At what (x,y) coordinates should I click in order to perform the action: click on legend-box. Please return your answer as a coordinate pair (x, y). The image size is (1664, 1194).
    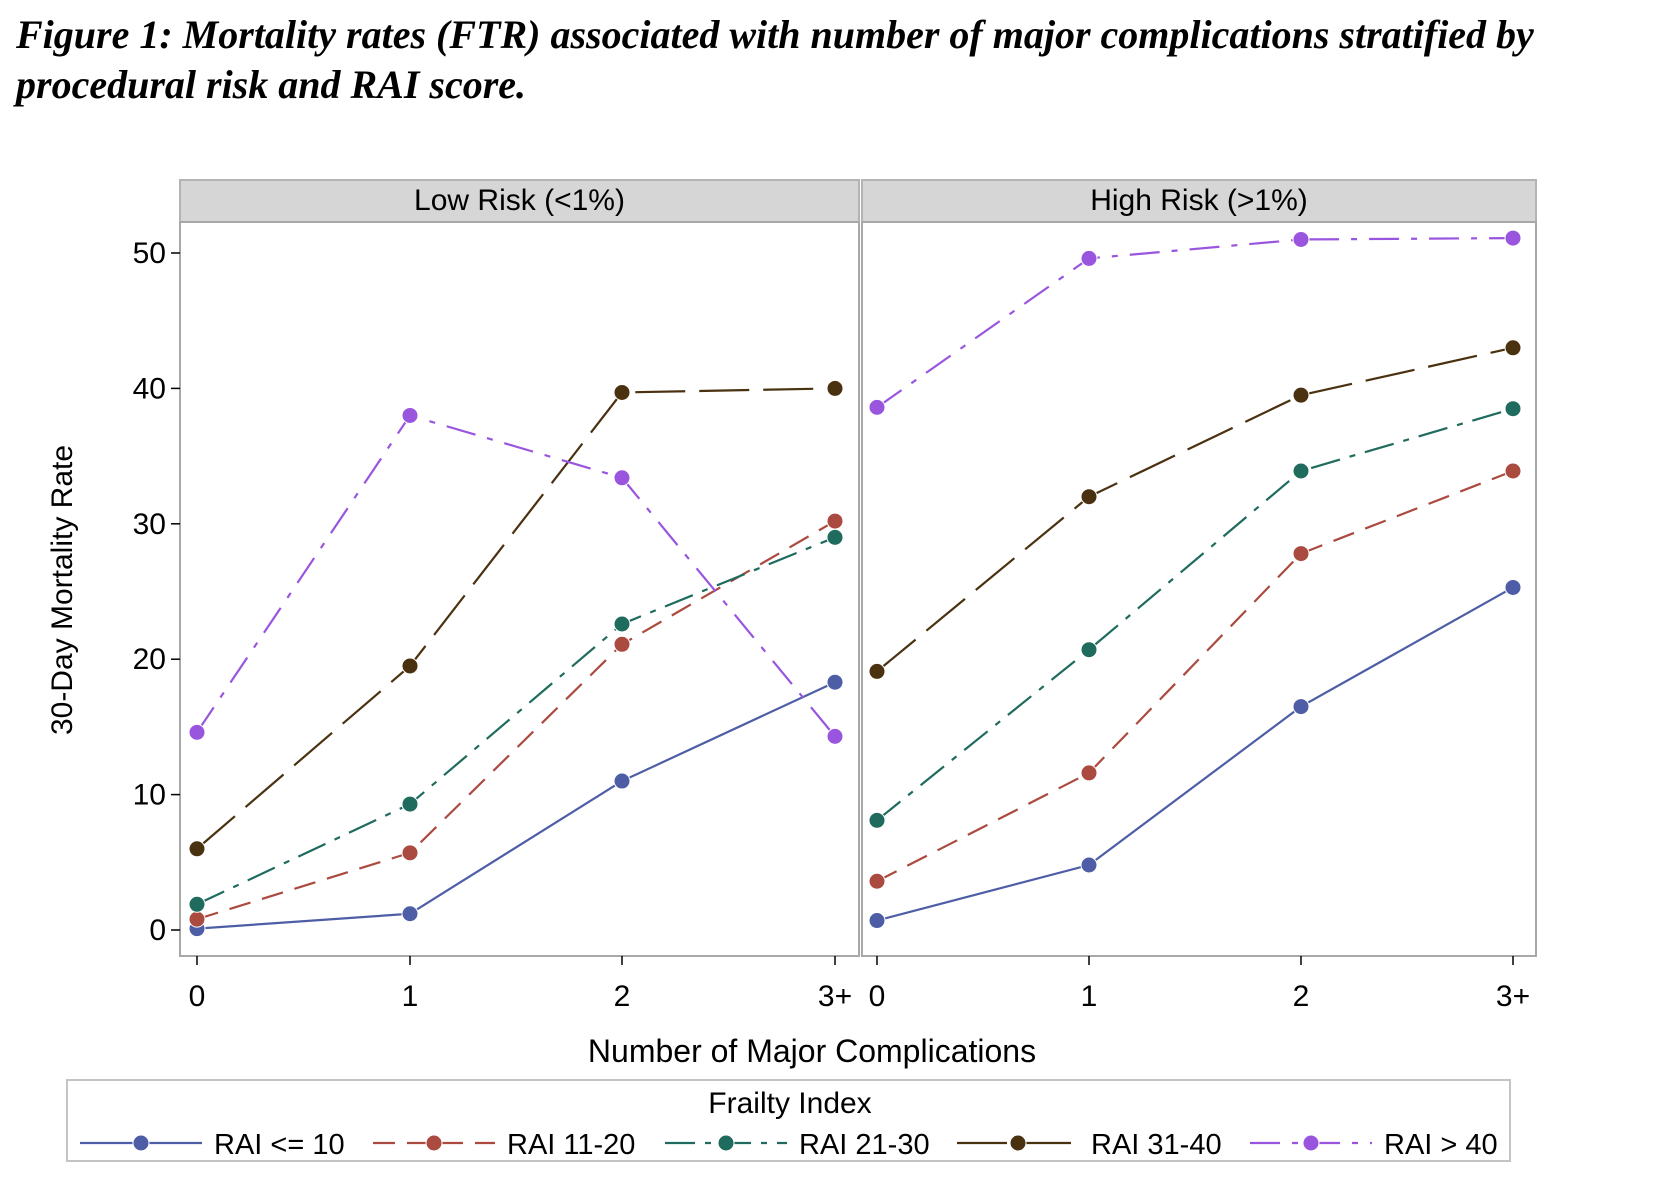
    Looking at the image, I should click on (788, 1120).